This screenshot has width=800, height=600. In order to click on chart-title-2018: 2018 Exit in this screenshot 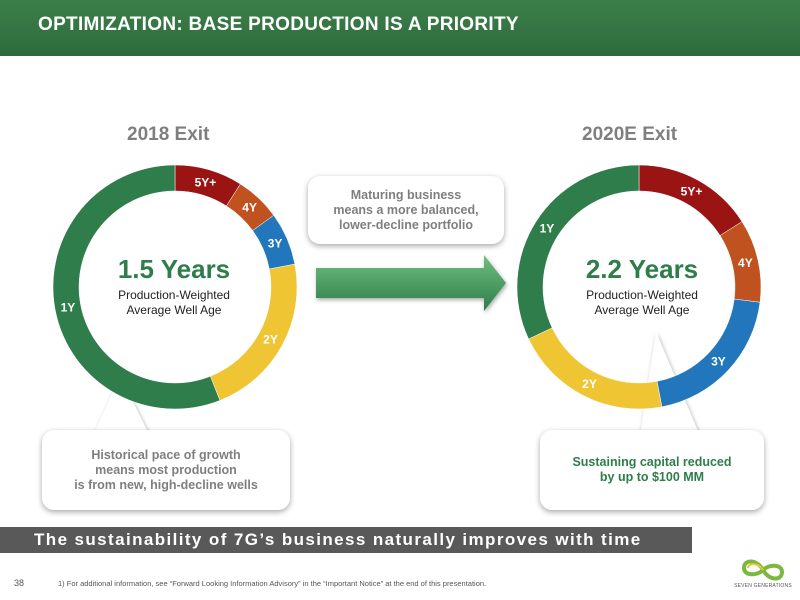, I will do `click(168, 134)`.